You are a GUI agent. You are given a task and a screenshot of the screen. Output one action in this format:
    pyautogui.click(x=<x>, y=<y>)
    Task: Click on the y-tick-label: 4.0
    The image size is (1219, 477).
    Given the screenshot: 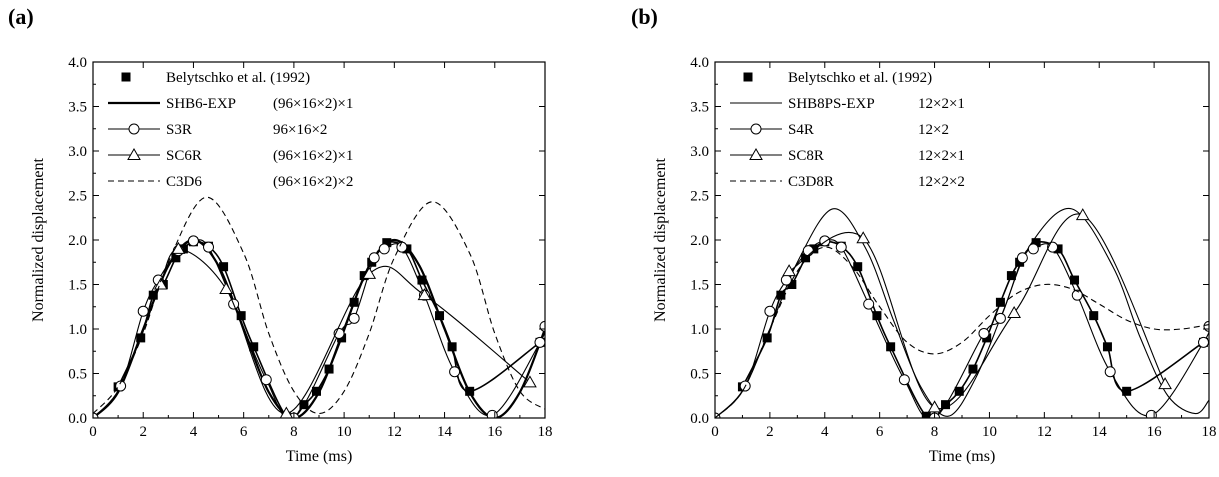 What is the action you would take?
    pyautogui.click(x=77, y=63)
    